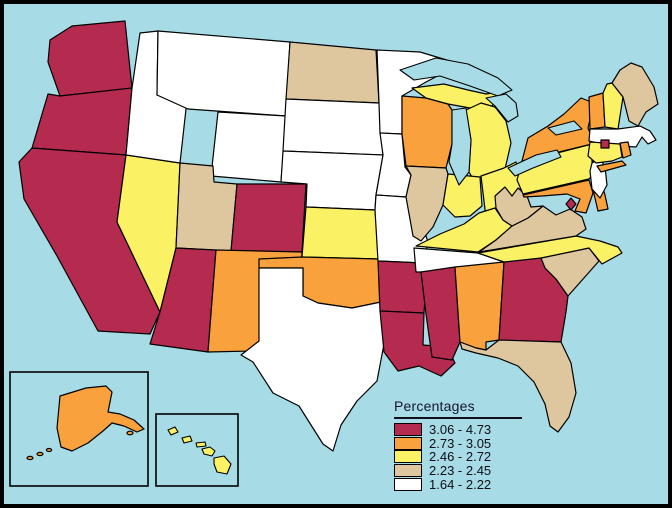  What do you see at coordinates (197, 450) in the screenshot?
I see `hawaii-inset-box` at bounding box center [197, 450].